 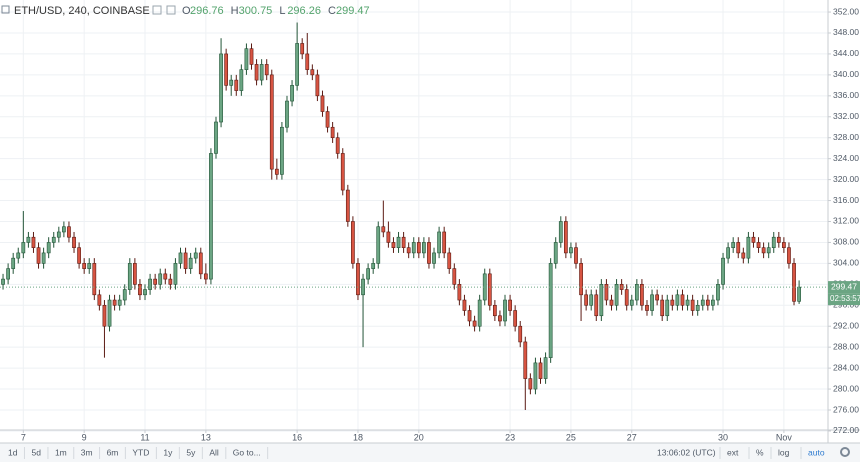 What do you see at coordinates (784, 437) in the screenshot?
I see `x-tick-label: Nov` at bounding box center [784, 437].